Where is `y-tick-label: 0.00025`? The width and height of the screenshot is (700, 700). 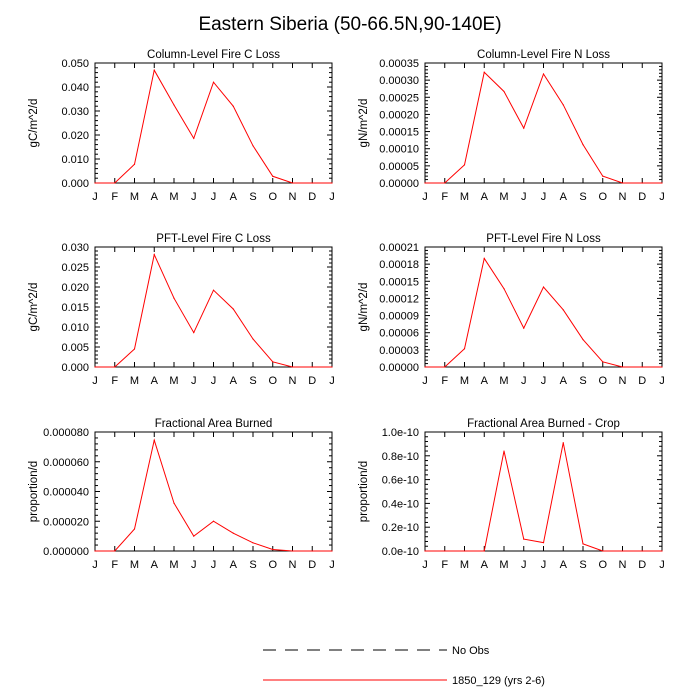 y-tick-label: 0.00025 is located at coordinates (399, 98).